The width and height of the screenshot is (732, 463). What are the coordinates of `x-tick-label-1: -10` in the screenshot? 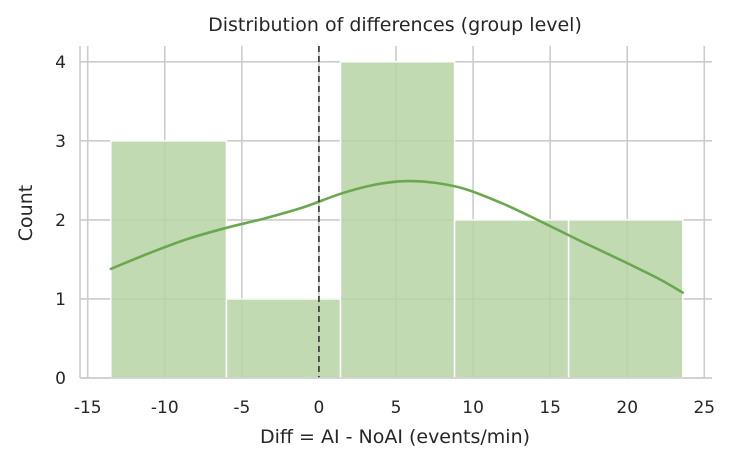 It's located at (165, 408).